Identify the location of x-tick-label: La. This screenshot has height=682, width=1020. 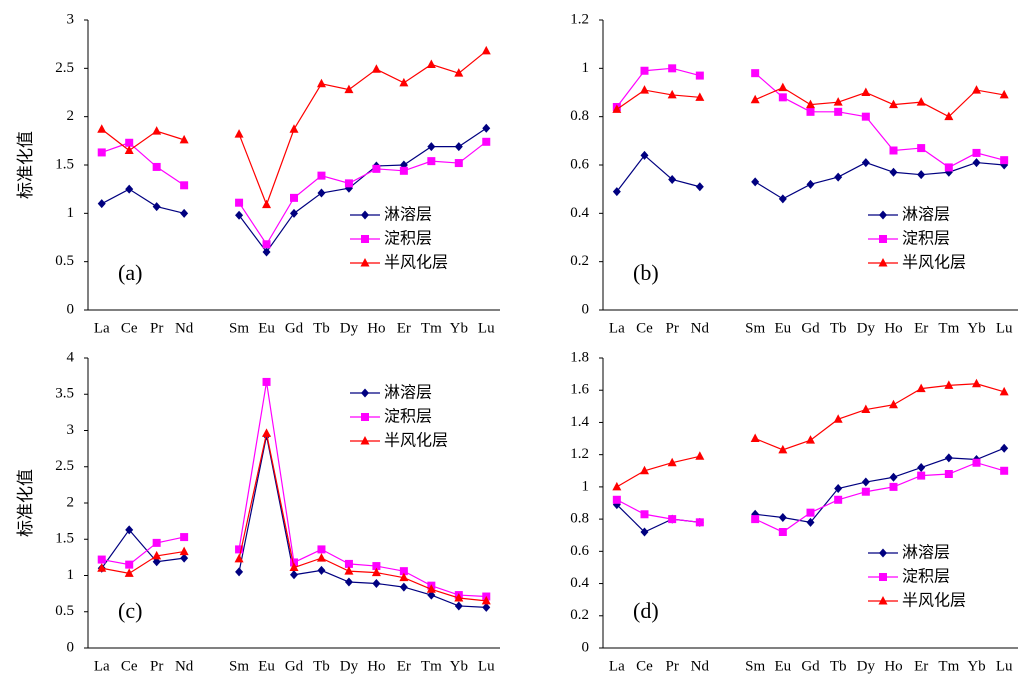
(102, 666).